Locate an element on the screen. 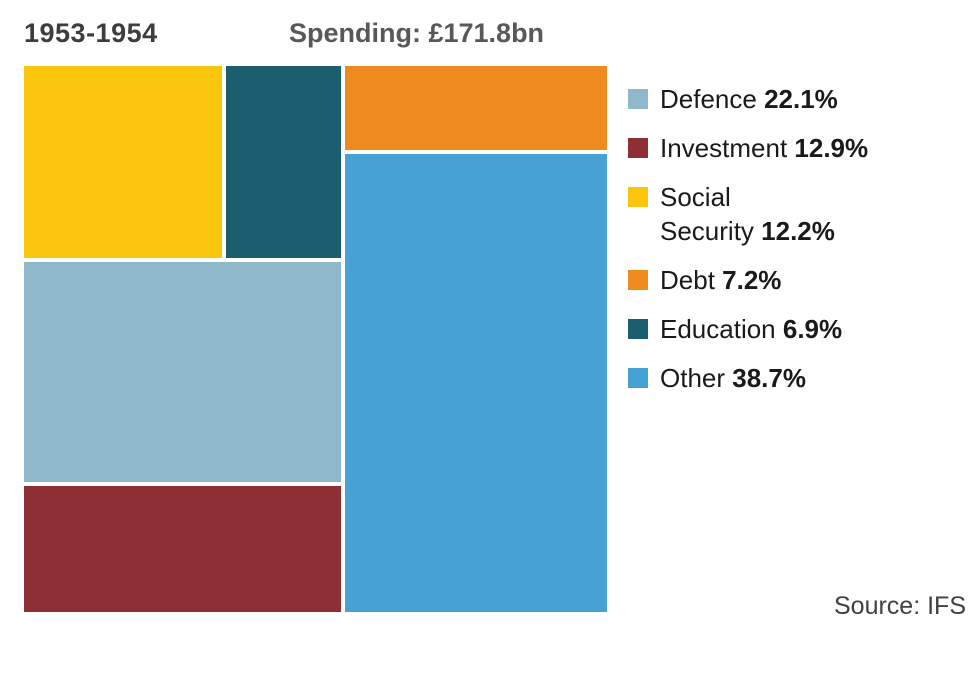  treemap-tile-education is located at coordinates (284, 162).